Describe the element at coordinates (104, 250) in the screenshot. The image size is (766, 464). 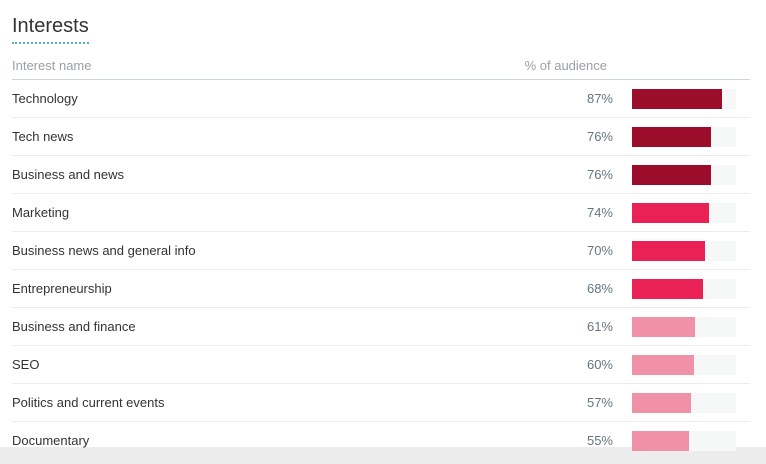
I see `interest-label: Business news and general info` at that location.